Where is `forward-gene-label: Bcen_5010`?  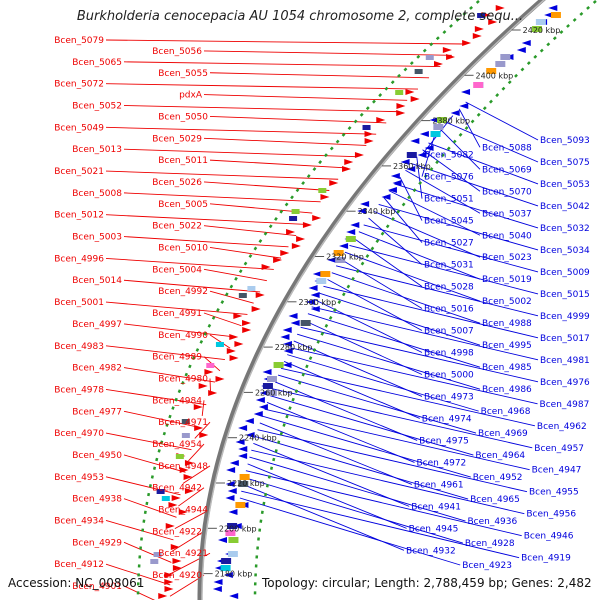
forward-gene-label: Bcen_5010 is located at coordinates (183, 248).